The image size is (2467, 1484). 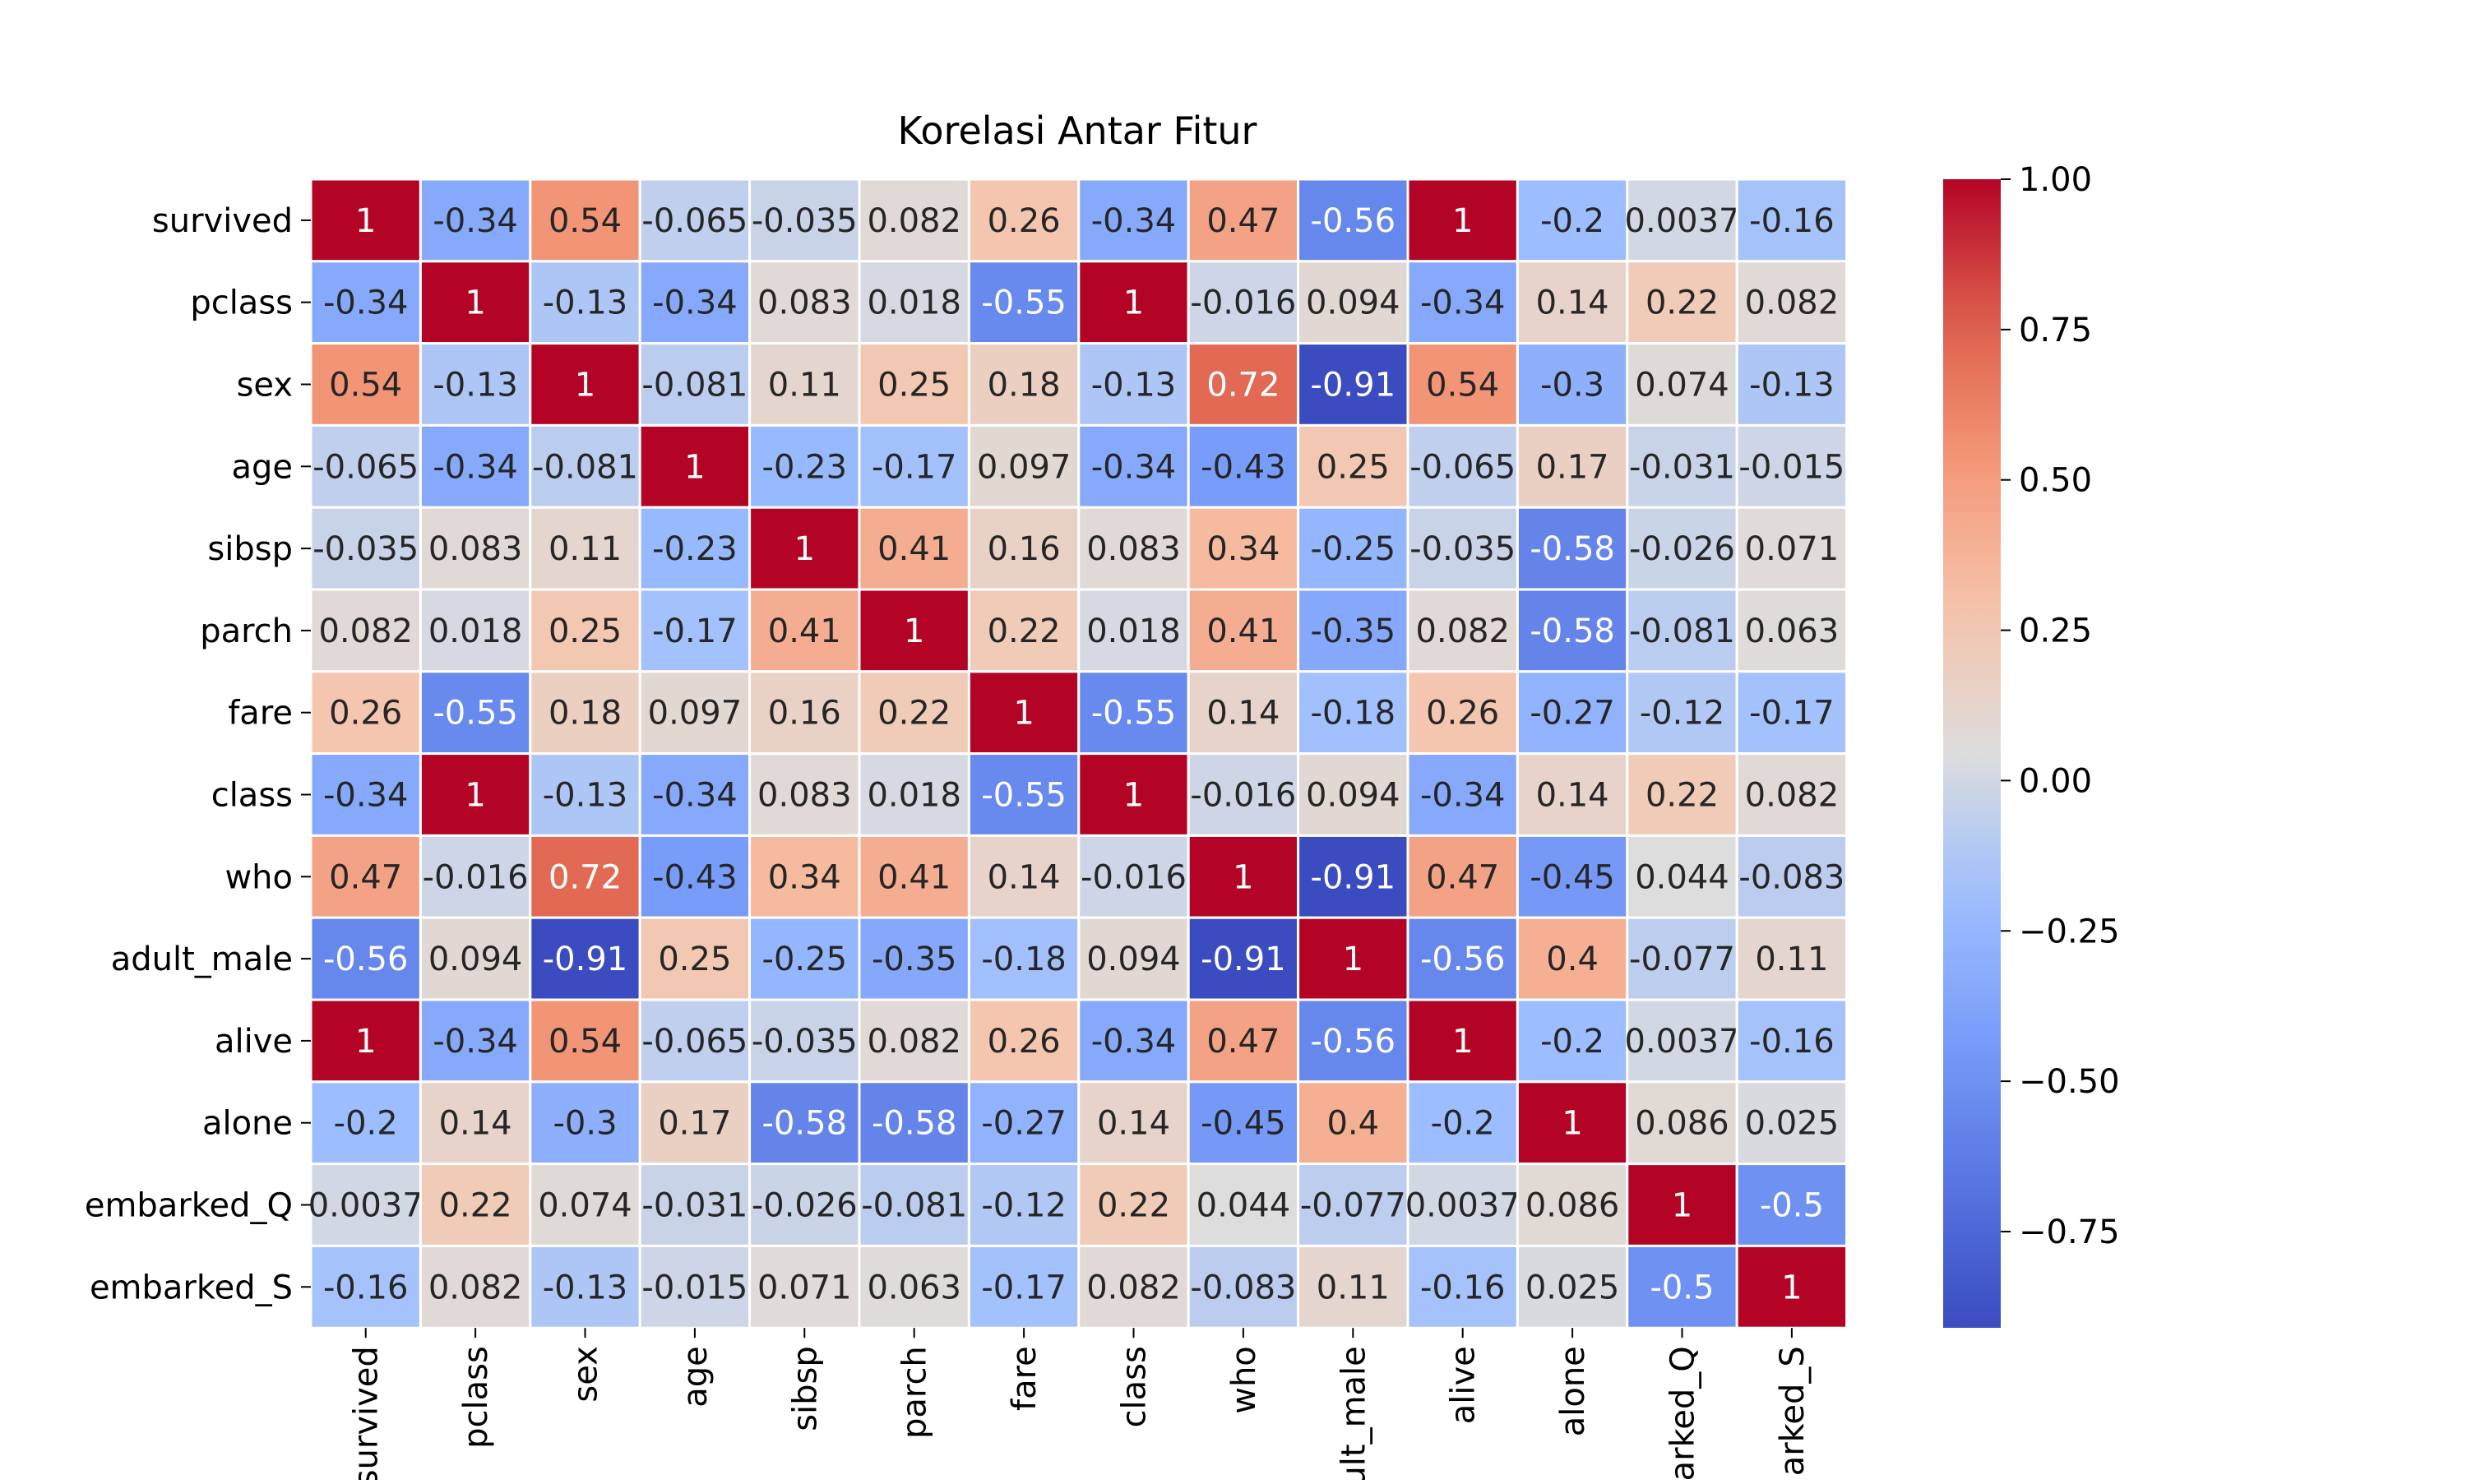 I want to click on colorbar-tick-label: −0.25, so click(x=2070, y=932).